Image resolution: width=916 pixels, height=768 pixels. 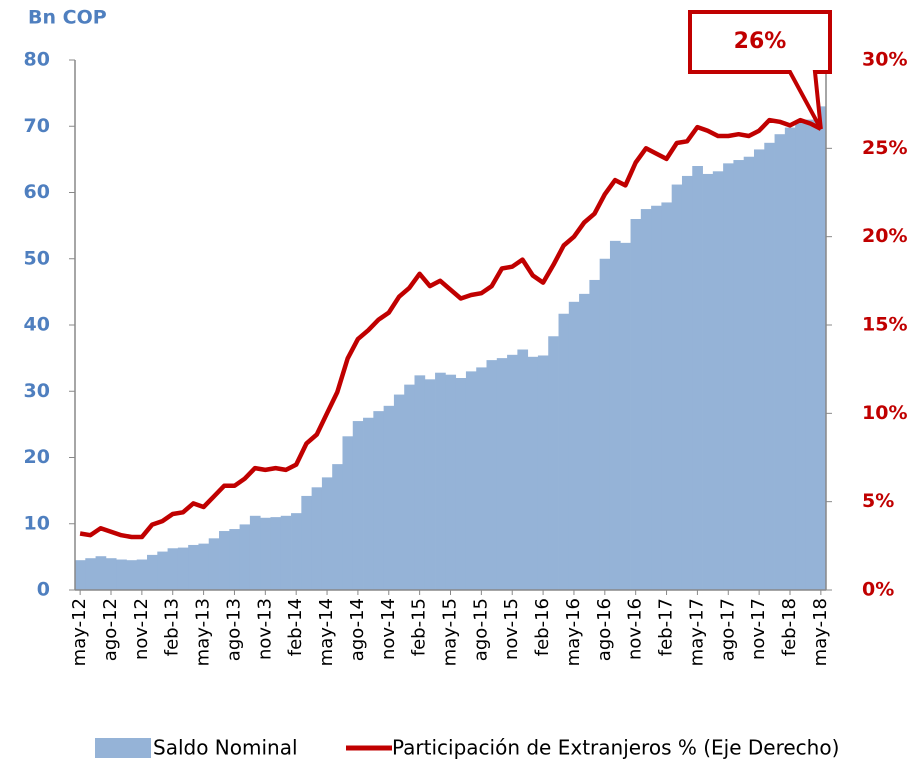 What do you see at coordinates (37, 523) in the screenshot?
I see `y-tick-label: 10` at bounding box center [37, 523].